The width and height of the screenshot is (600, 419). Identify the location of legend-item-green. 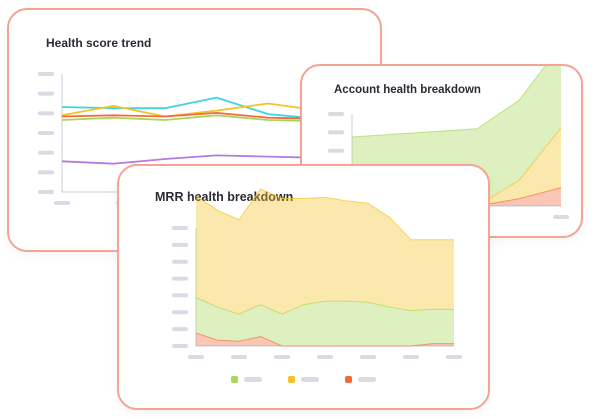
(246, 379).